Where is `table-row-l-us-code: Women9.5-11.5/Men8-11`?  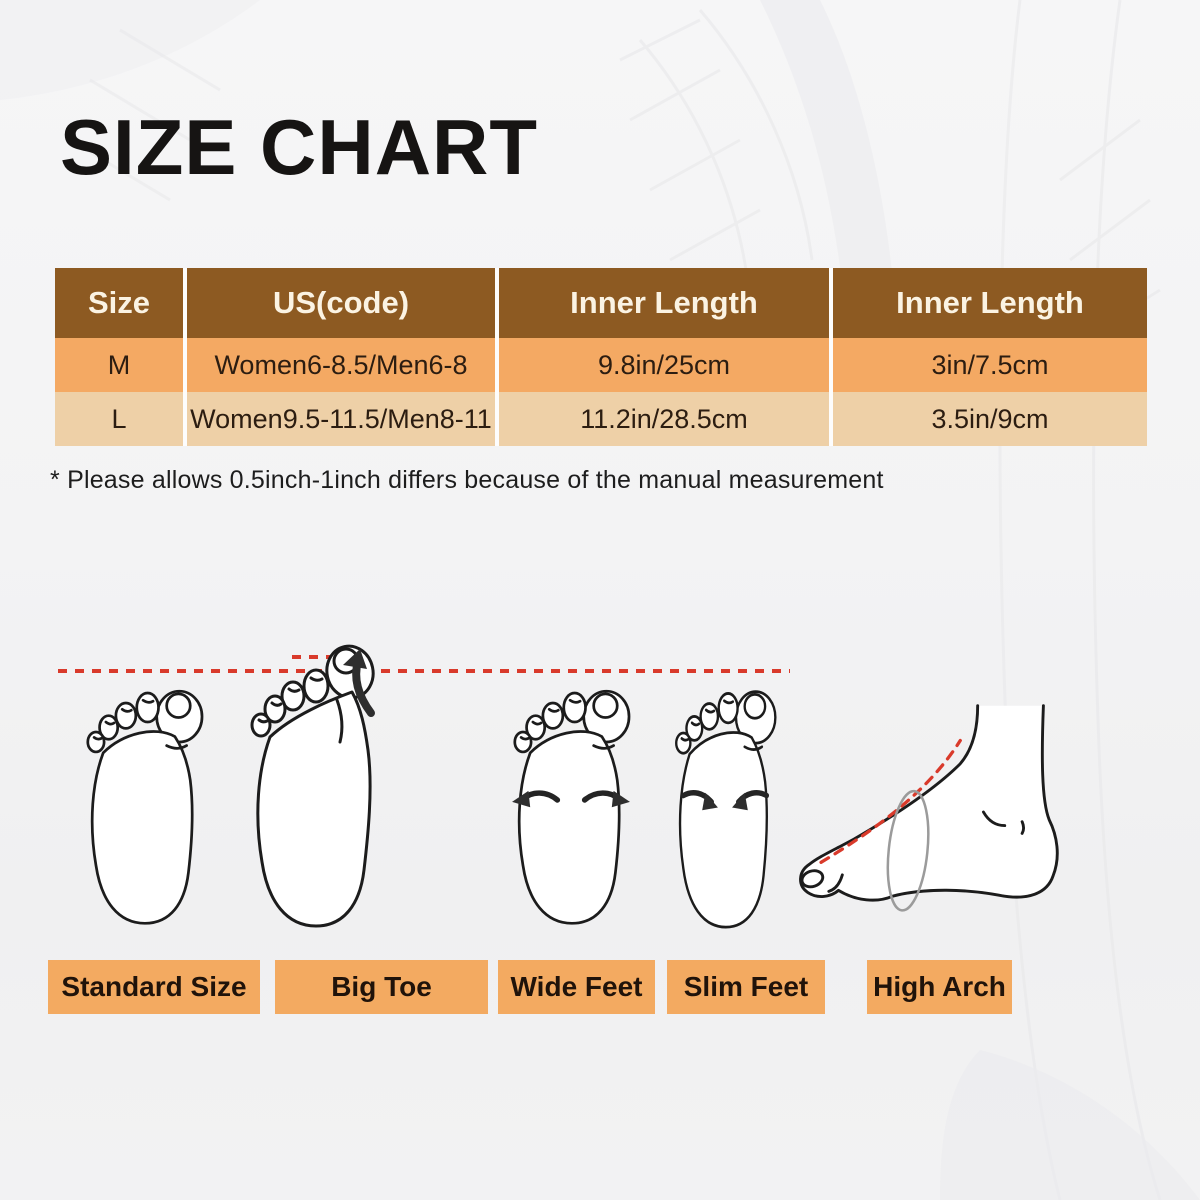 table-row-l-us-code: Women9.5-11.5/Men8-11 is located at coordinates (341, 419).